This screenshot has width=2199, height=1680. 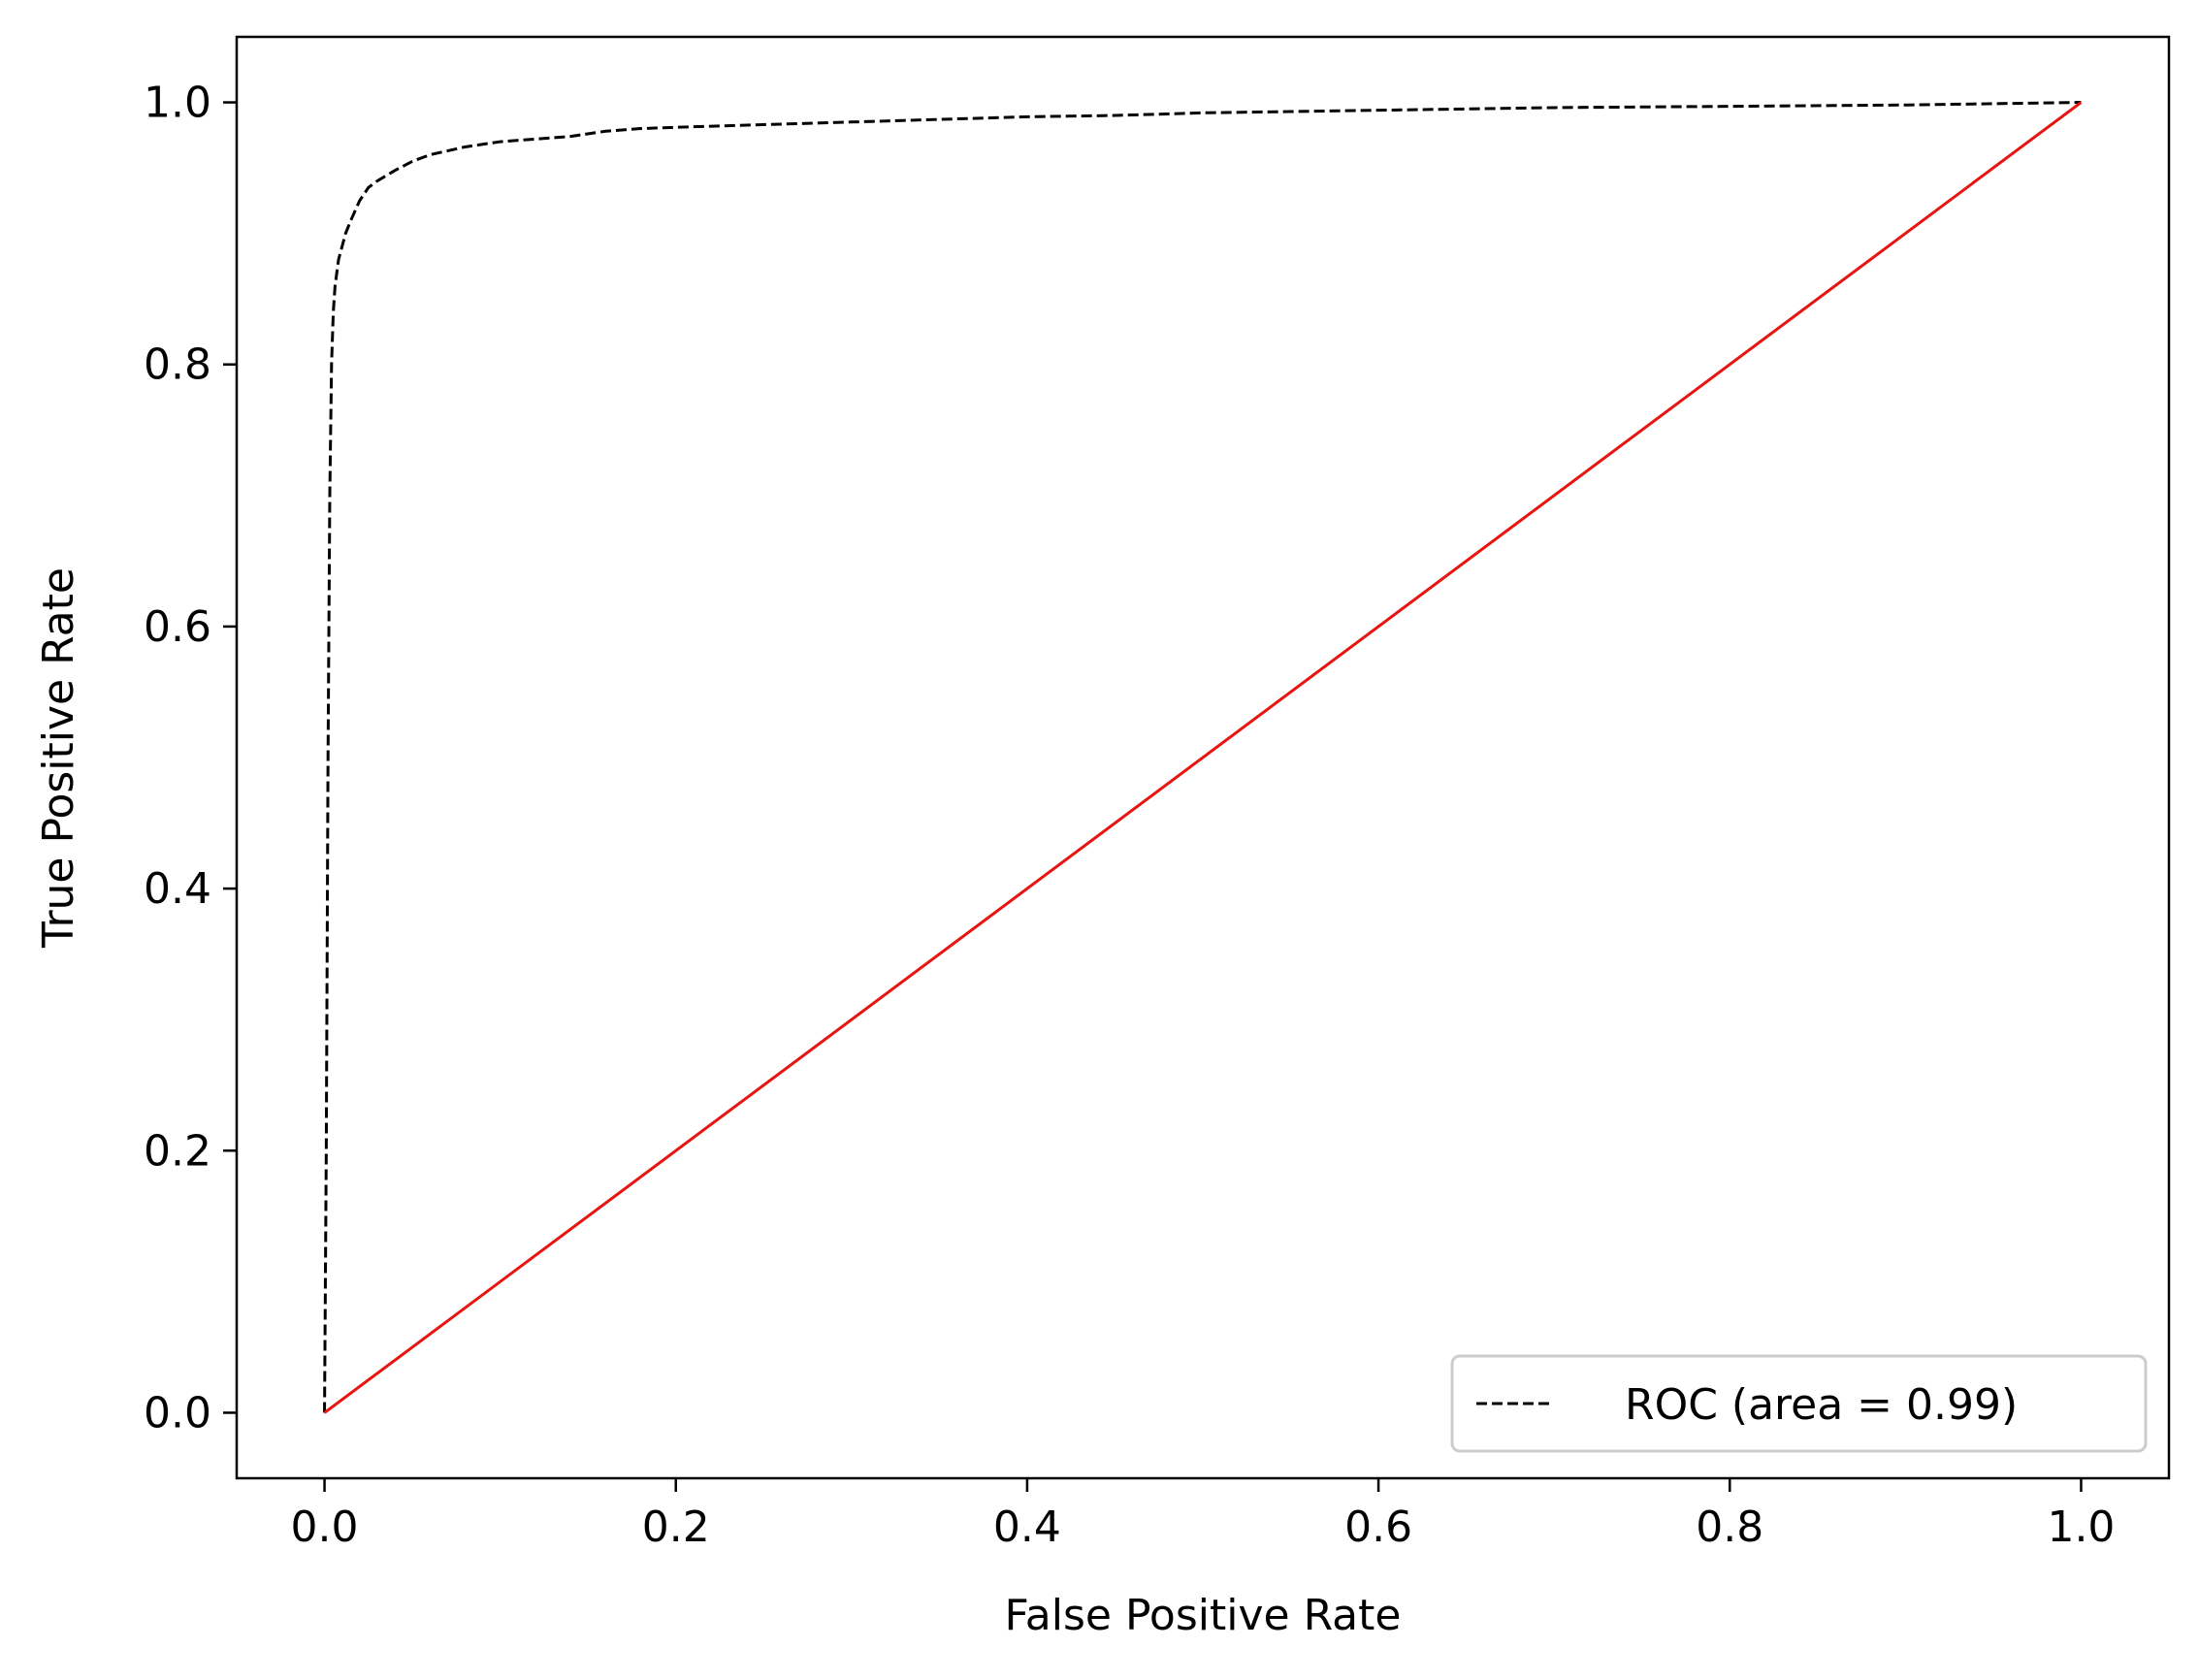 I want to click on legend-box, so click(x=1799, y=1403).